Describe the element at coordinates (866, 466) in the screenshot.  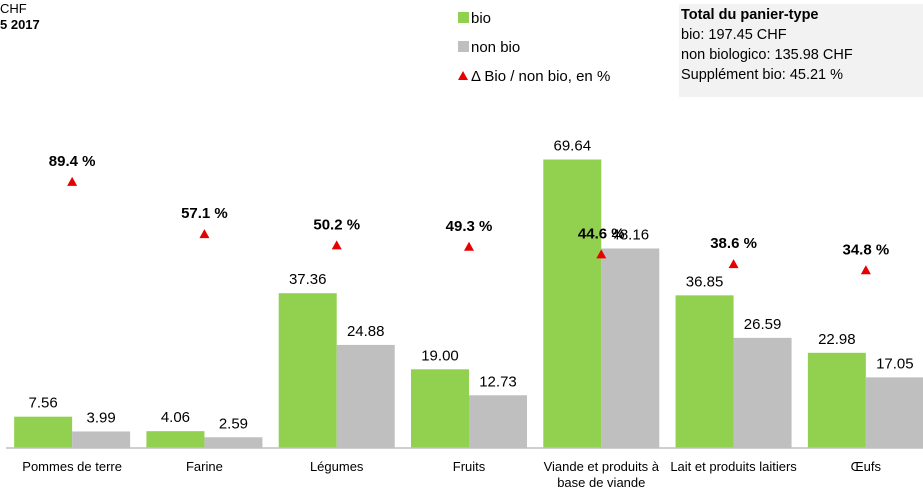
I see `x-tick-label: Œufs` at that location.